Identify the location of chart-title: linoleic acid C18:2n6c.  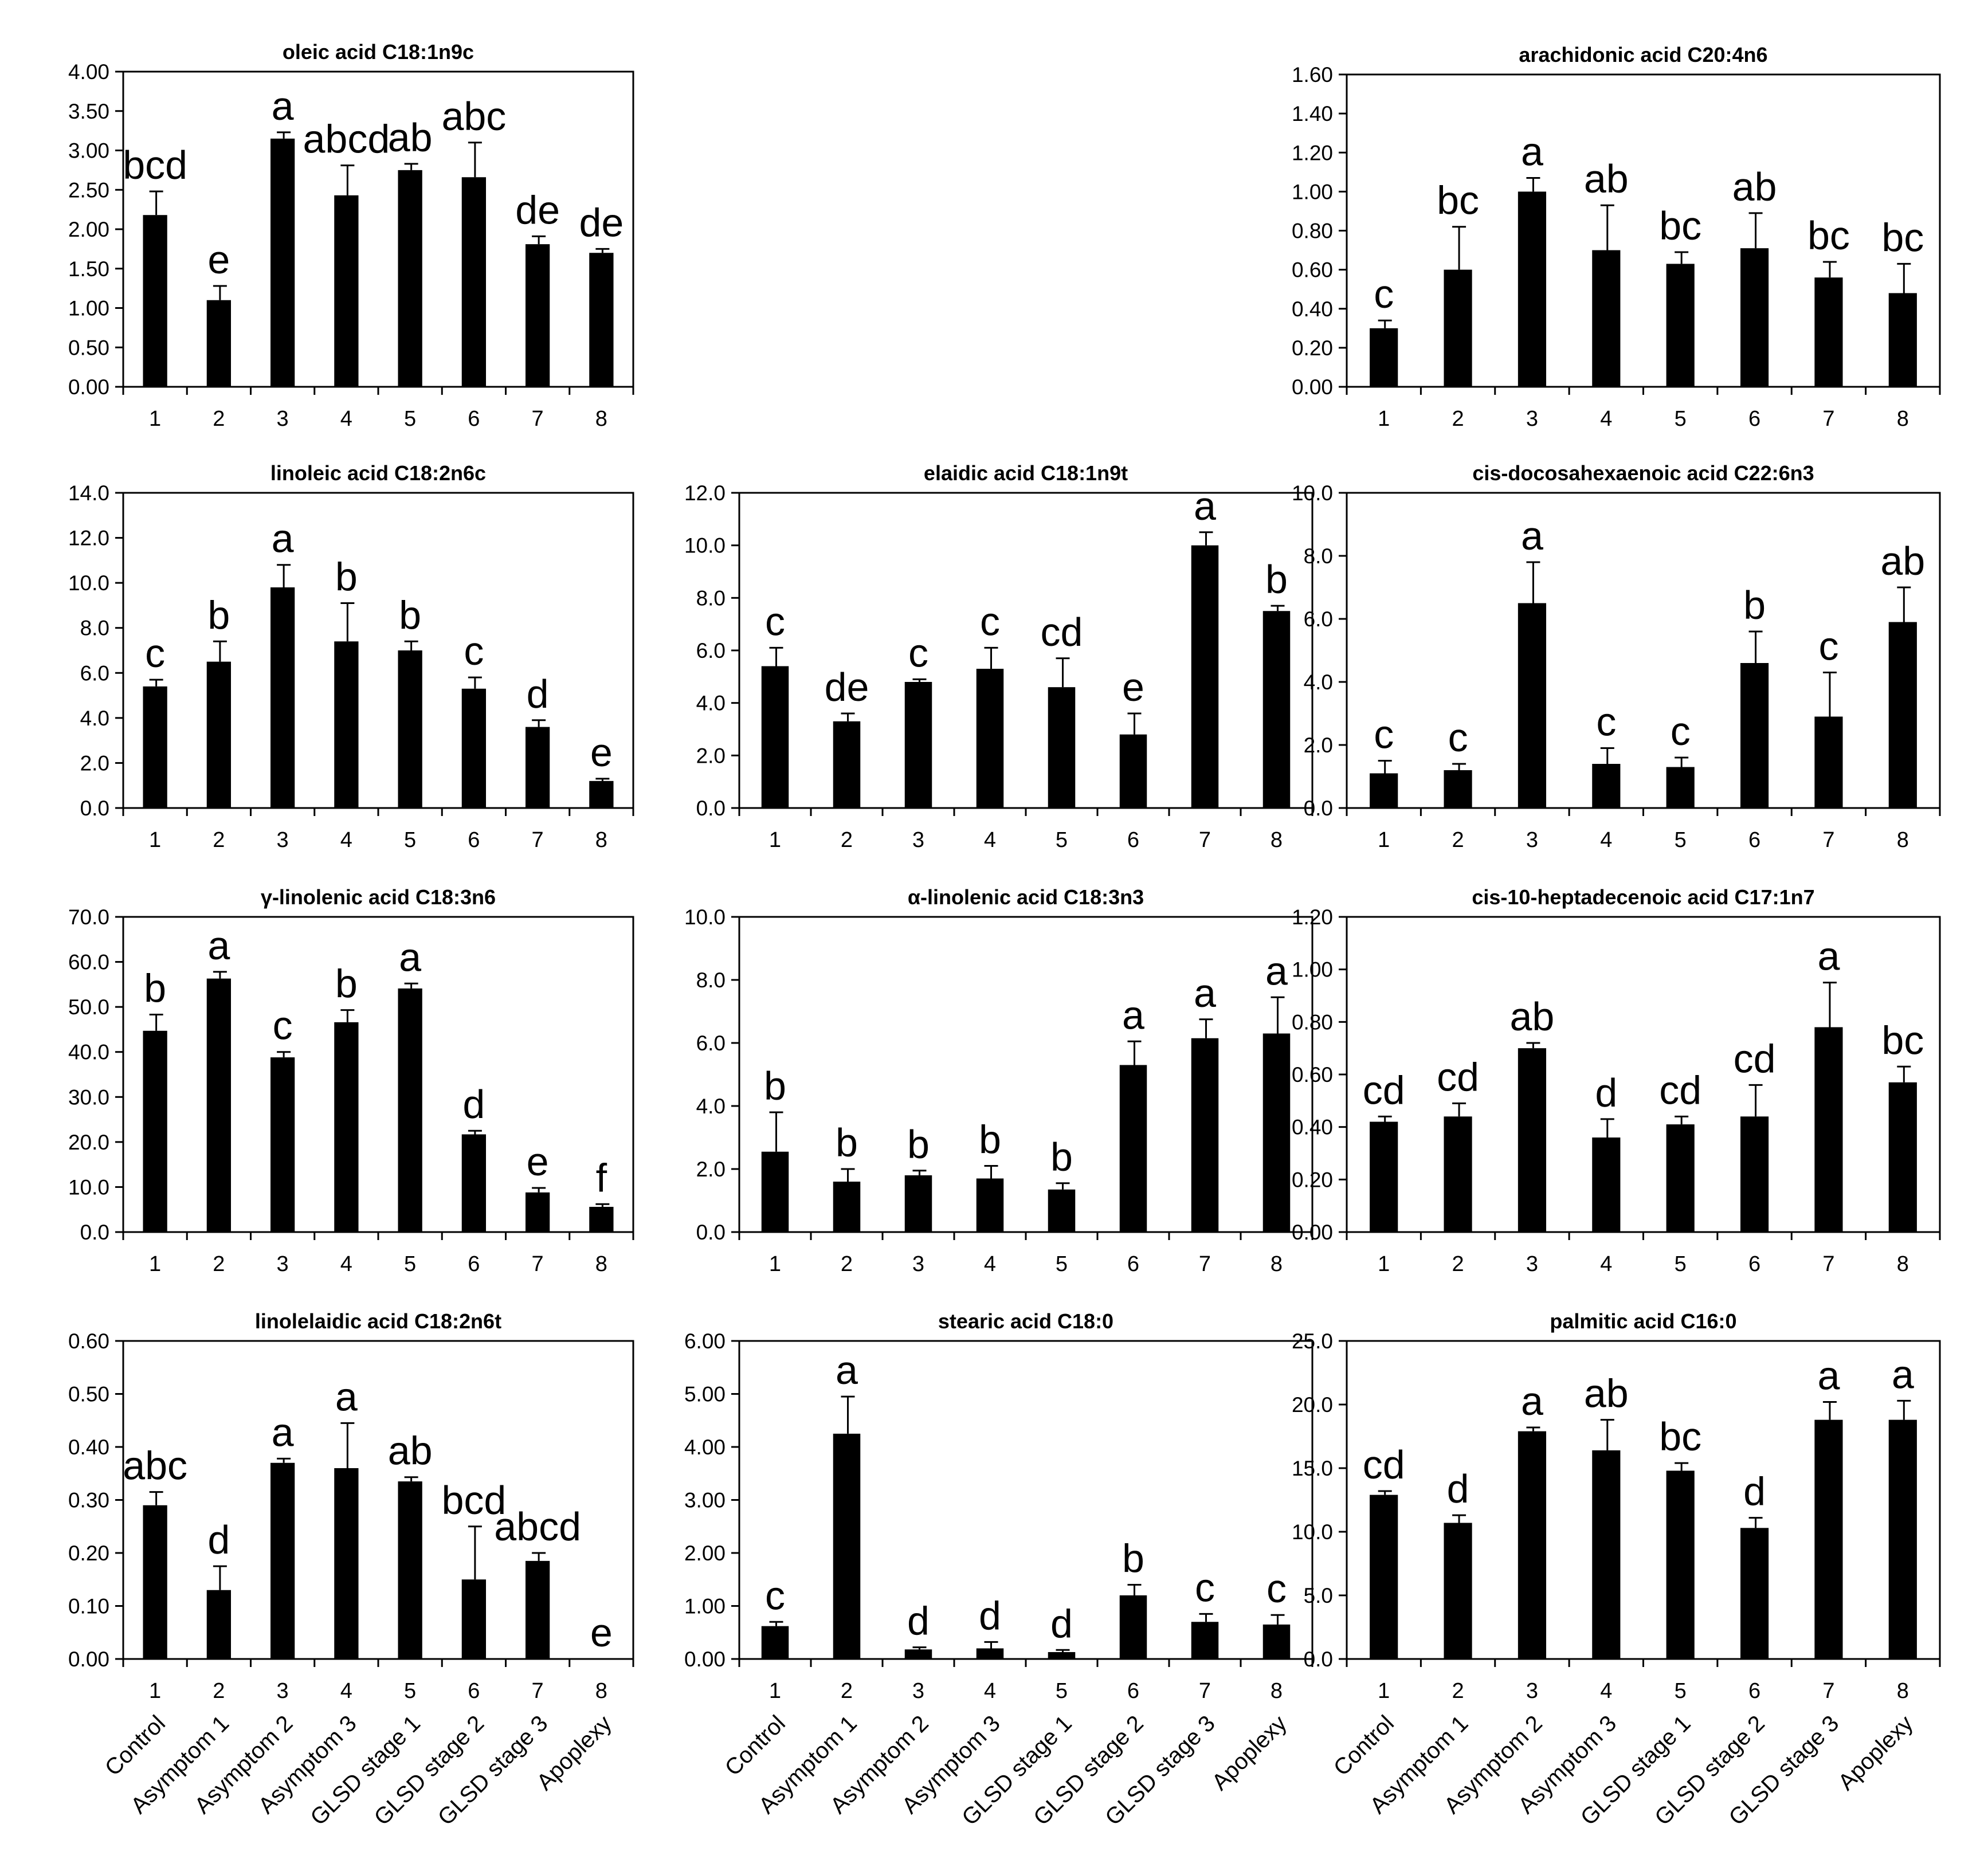
(378, 473).